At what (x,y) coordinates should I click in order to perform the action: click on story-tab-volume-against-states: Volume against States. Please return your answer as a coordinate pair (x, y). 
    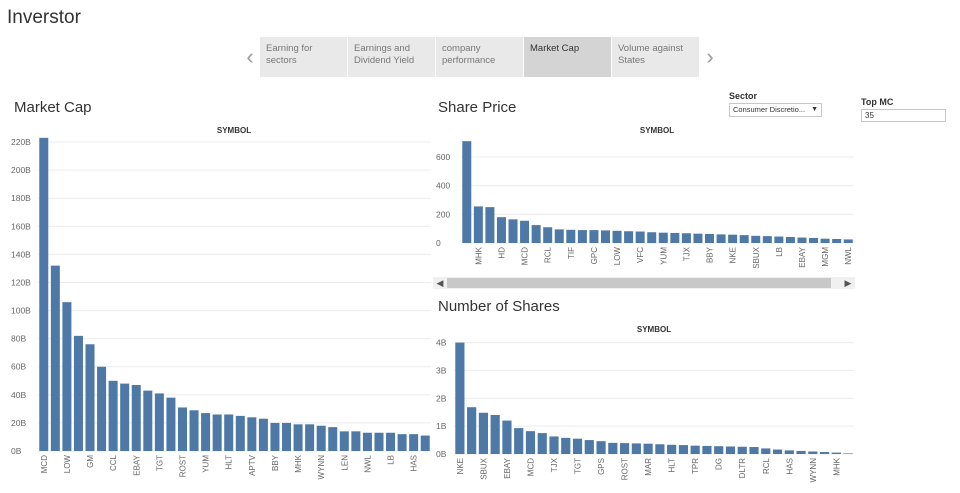
    Looking at the image, I should click on (655, 57).